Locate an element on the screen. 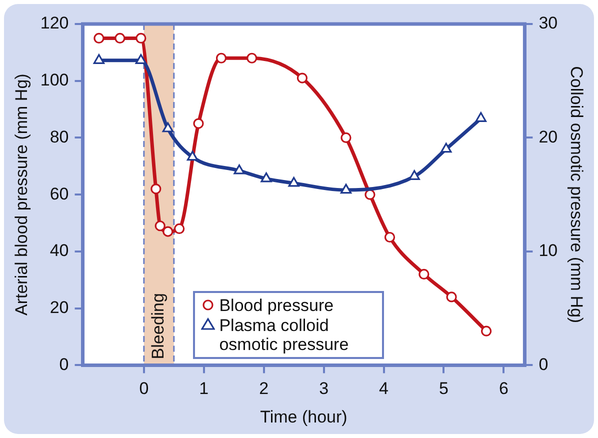  x-tick-label: 6 is located at coordinates (503, 388).